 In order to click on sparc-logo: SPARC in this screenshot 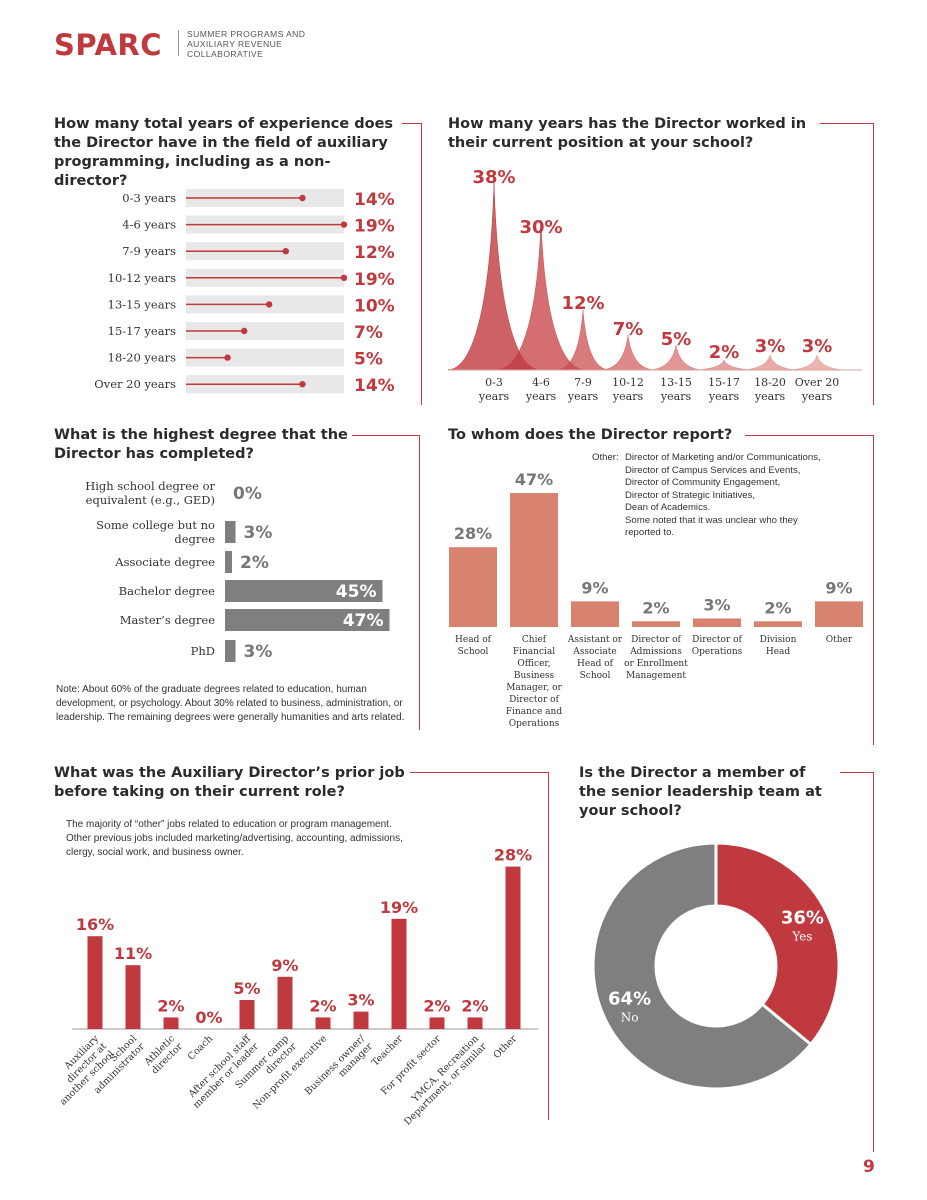, I will do `click(108, 45)`.